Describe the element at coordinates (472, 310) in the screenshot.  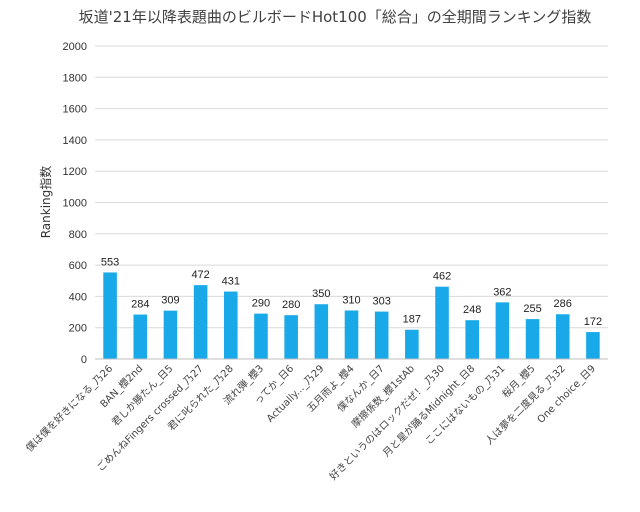
I see `data-label: 248` at that location.